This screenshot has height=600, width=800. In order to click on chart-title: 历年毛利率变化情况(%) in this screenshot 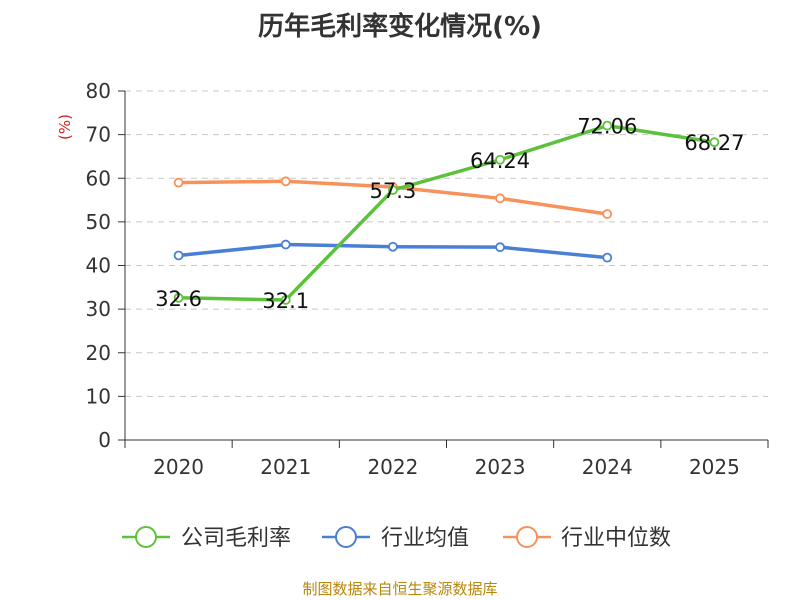, I will do `click(400, 27)`.